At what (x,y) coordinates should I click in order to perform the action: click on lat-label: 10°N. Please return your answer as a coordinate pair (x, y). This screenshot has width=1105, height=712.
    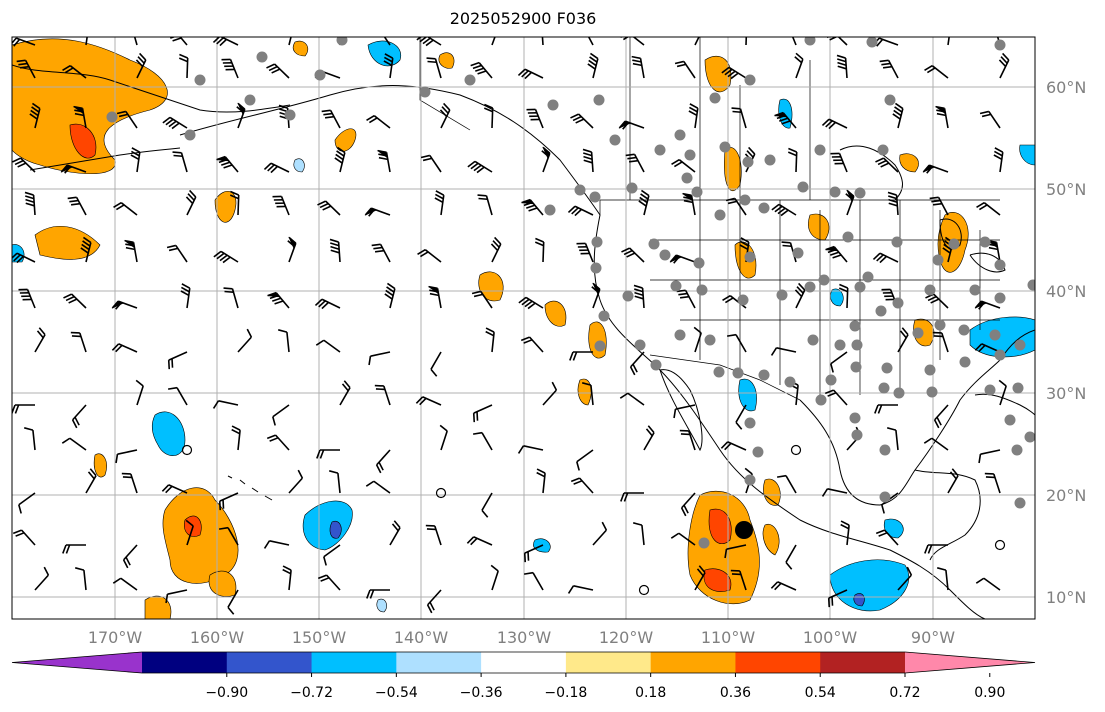
    Looking at the image, I should click on (1066, 597).